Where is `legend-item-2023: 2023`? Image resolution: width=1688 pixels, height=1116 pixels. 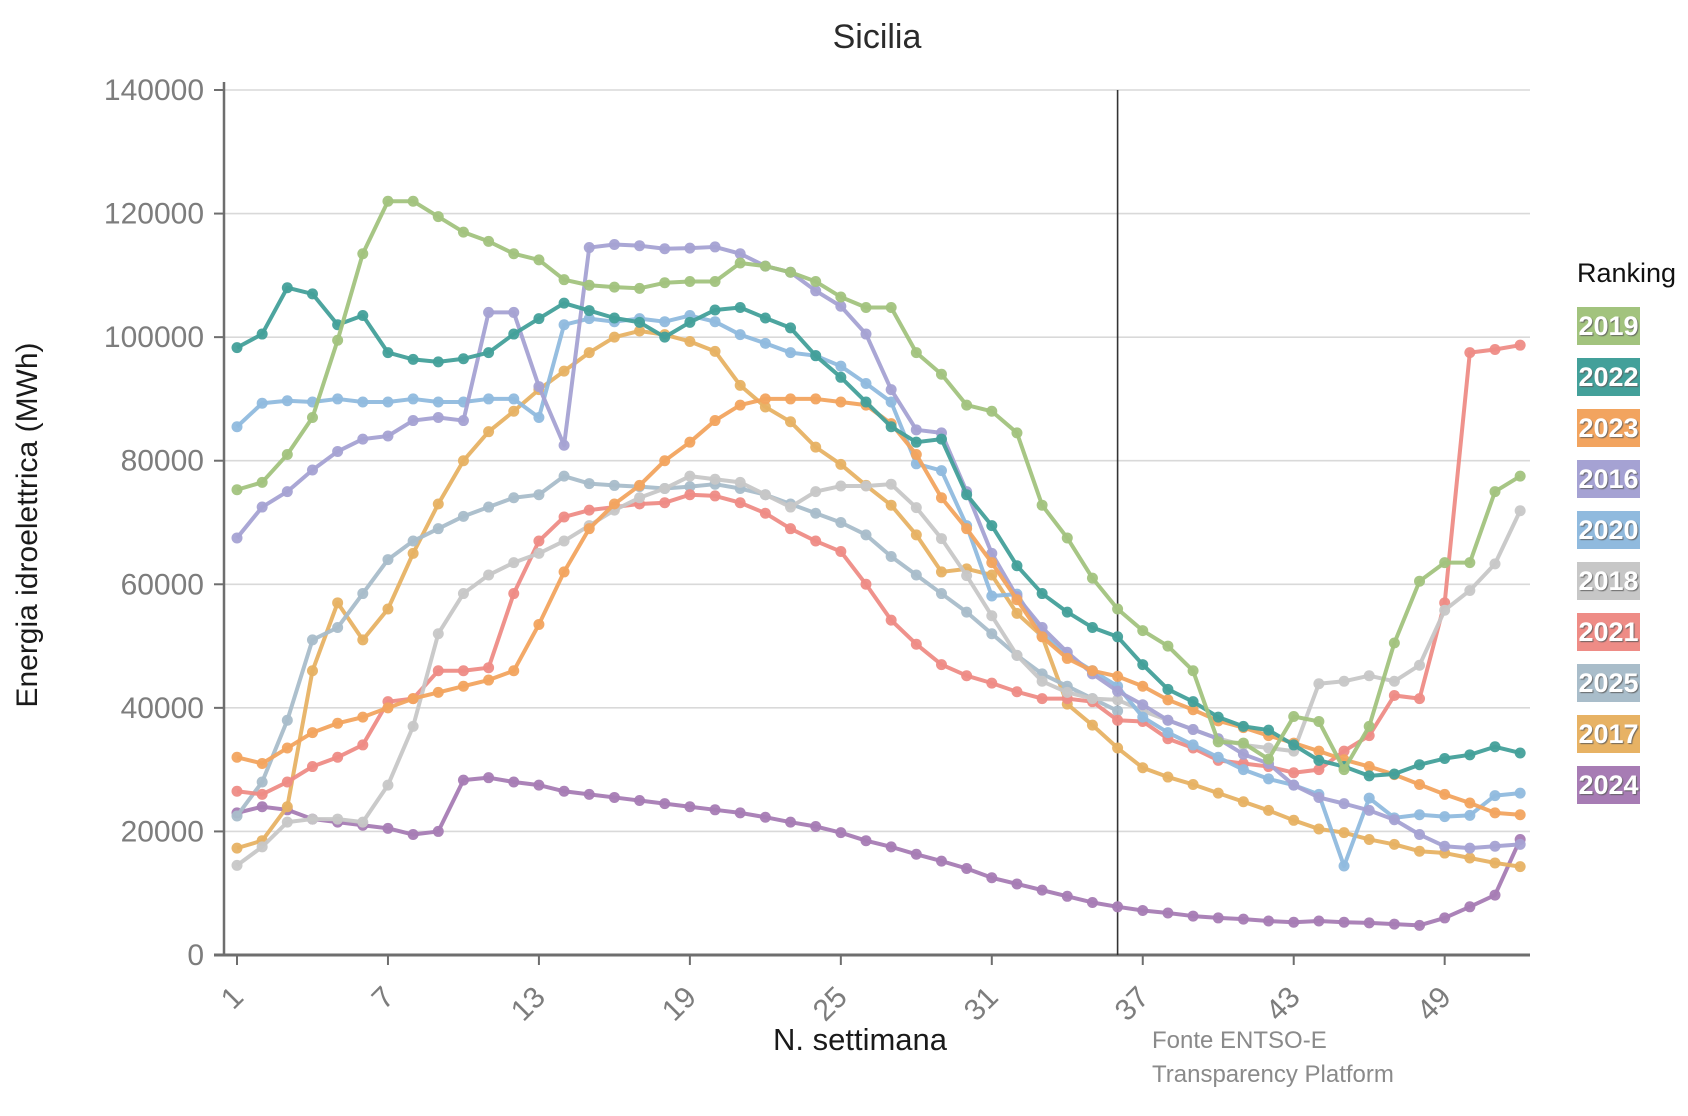 legend-item-2023: 2023 is located at coordinates (1608, 428).